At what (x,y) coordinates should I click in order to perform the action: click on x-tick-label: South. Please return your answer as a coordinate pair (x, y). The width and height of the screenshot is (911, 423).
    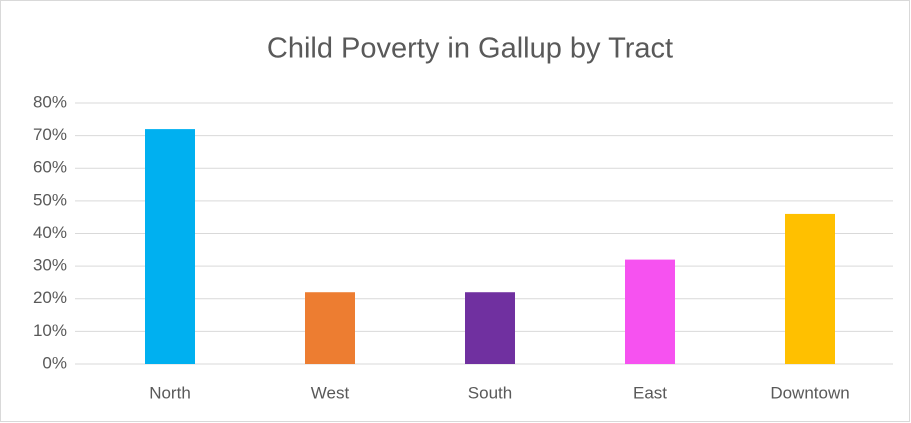
    Looking at the image, I should click on (490, 392).